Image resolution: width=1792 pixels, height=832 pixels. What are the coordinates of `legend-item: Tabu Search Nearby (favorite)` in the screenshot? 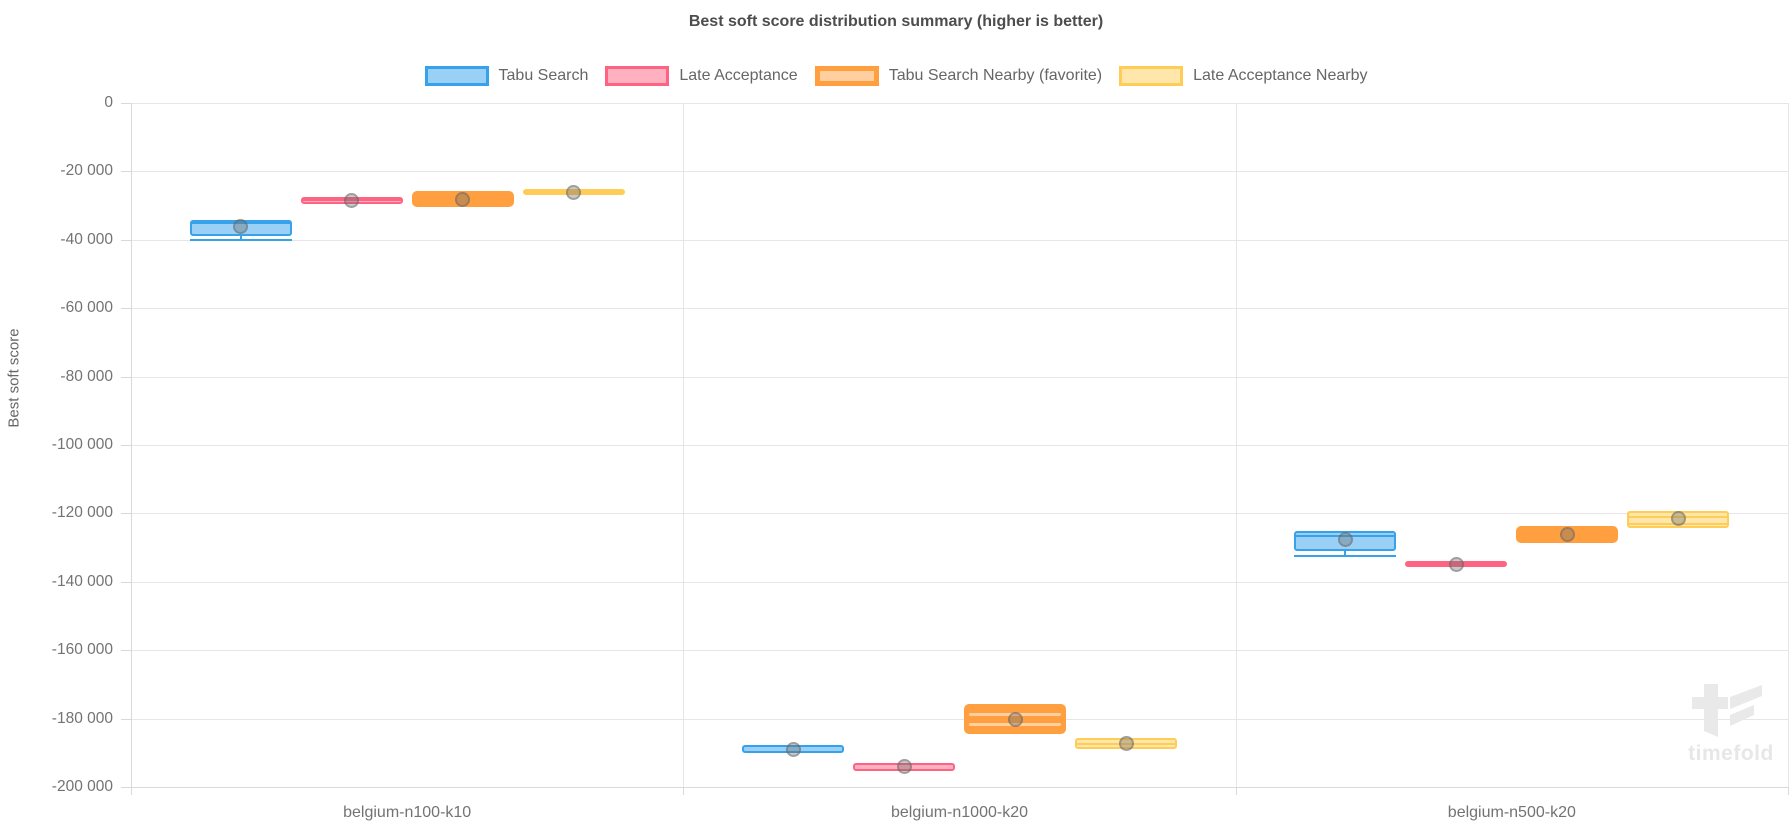 It's located at (958, 76).